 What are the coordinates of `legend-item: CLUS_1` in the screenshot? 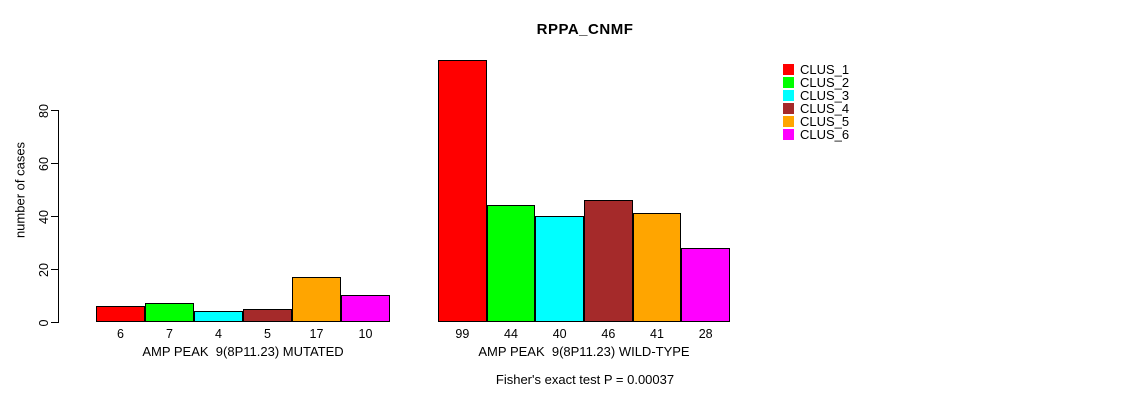 It's located at (816, 69).